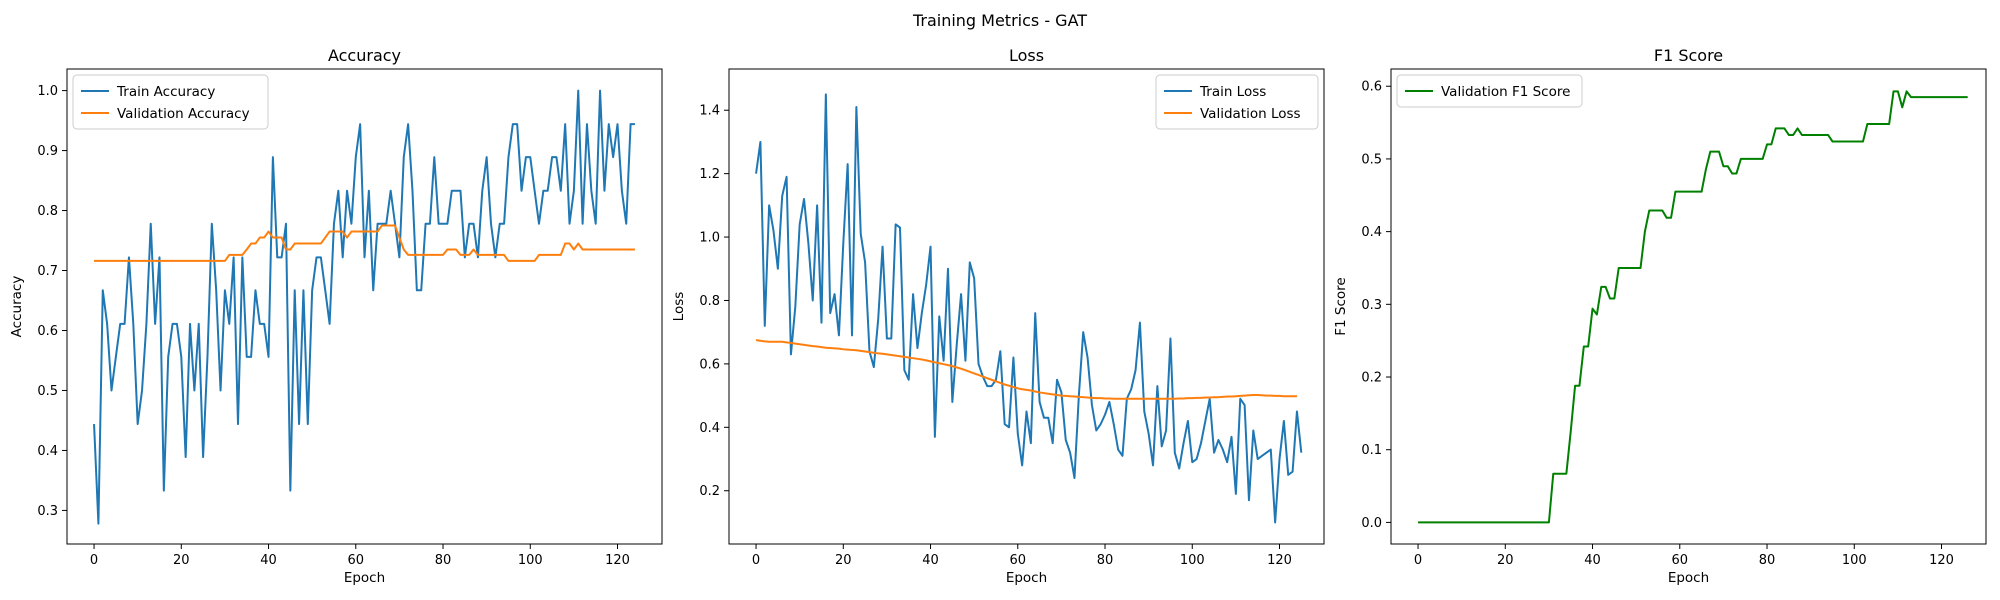  I want to click on chart-title: F1 Score, so click(1688, 55).